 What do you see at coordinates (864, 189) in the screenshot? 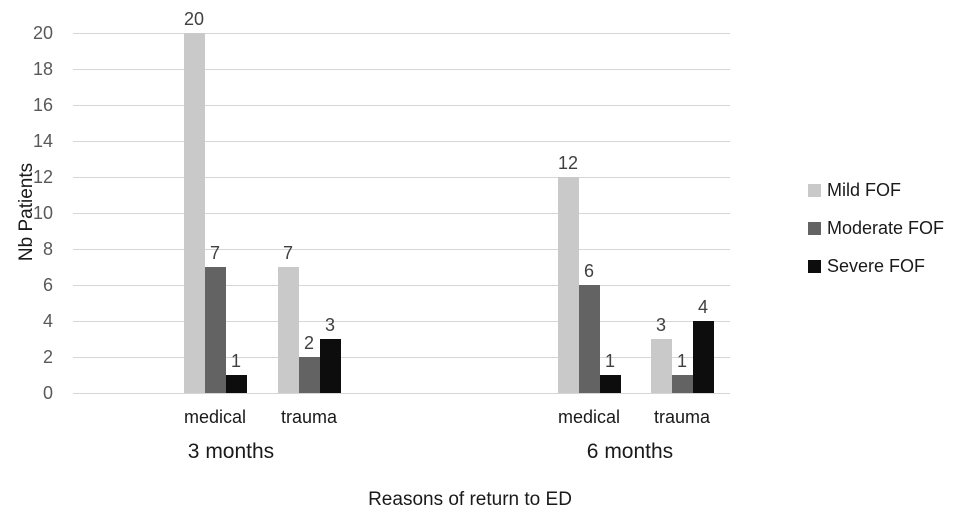
I see `legend-label: Mild FOF` at bounding box center [864, 189].